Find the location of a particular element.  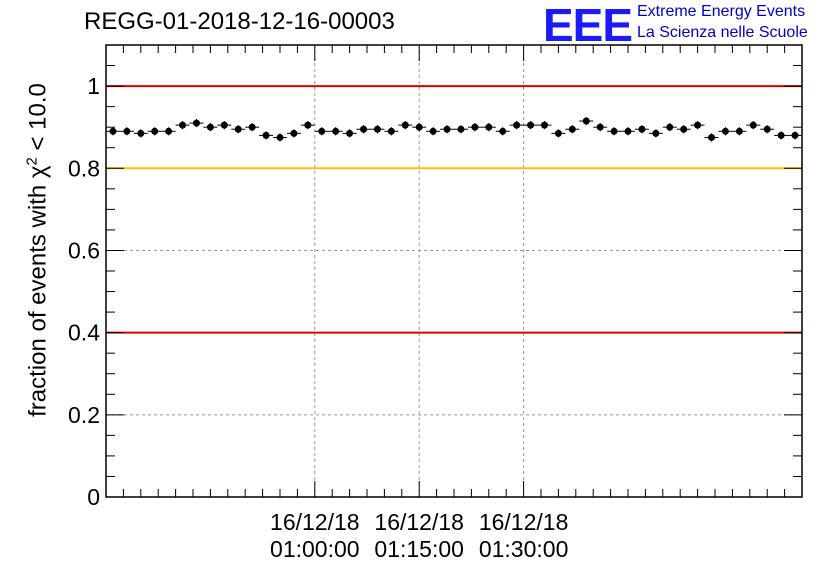

y-tick-label: 0.2 is located at coordinates (84, 415).